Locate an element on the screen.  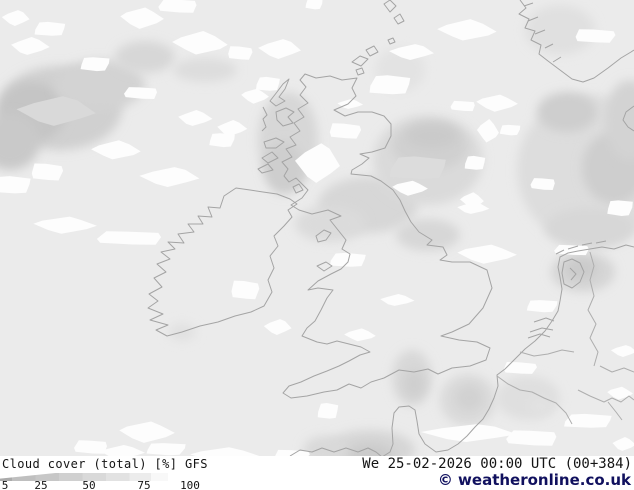
valid-datetime: We 25-02-2026 00:00 UTC (00+384) is located at coordinates (497, 464).